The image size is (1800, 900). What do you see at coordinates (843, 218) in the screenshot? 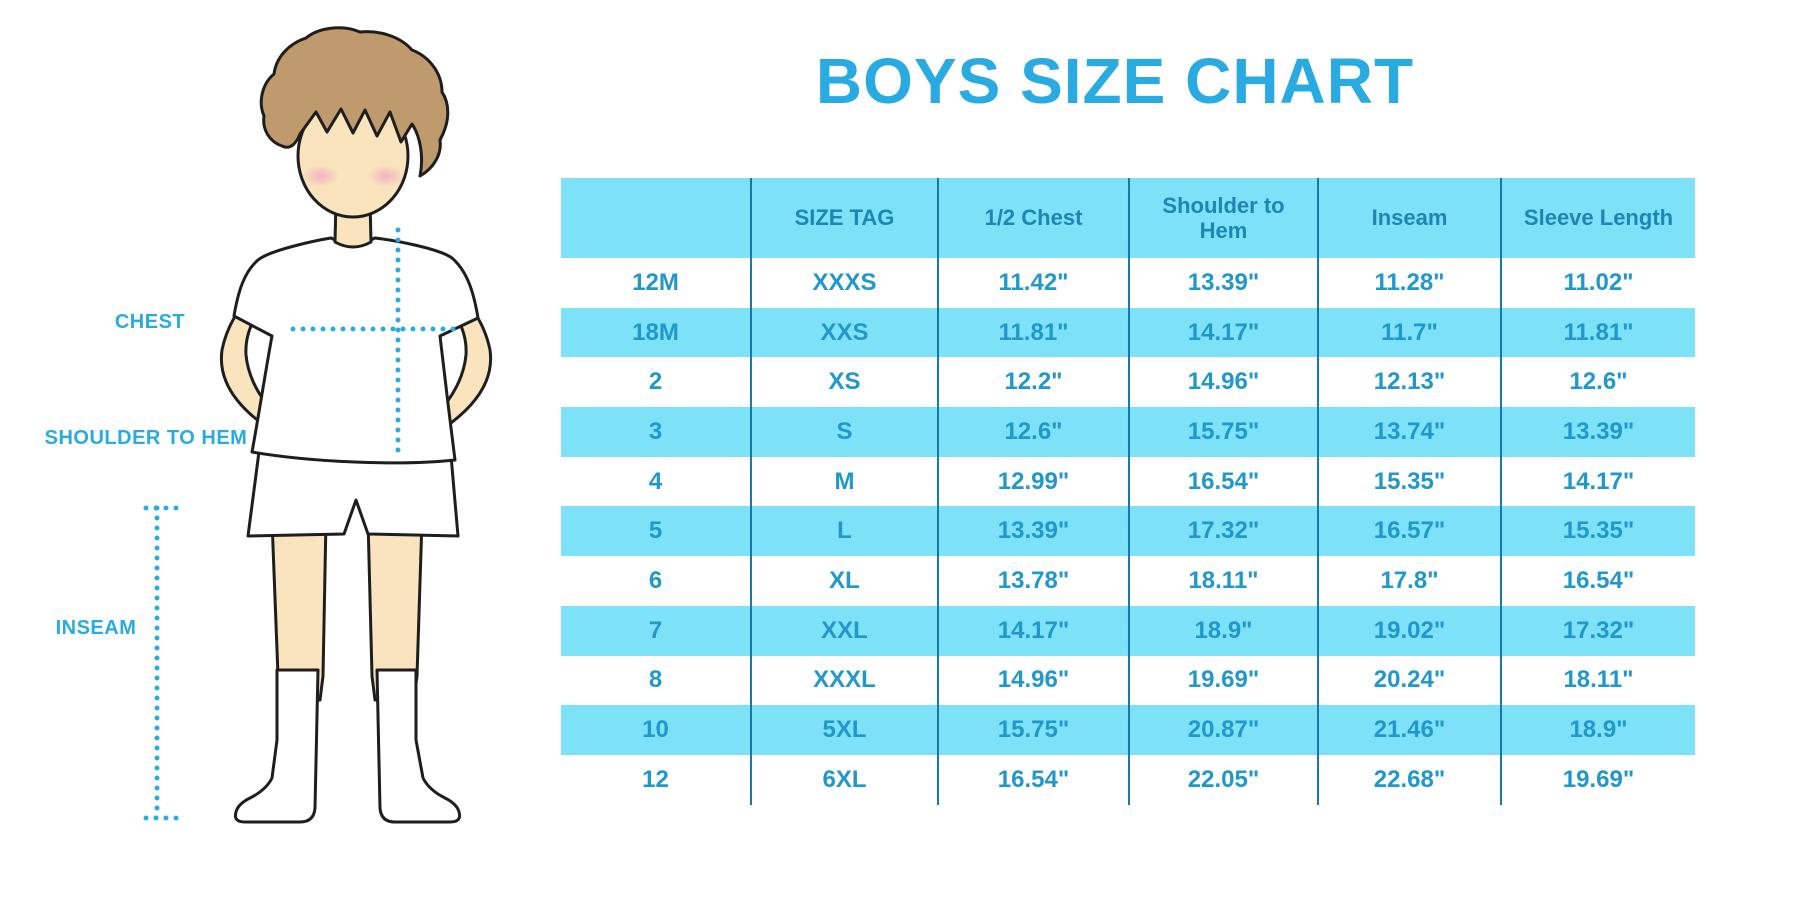
I see `column-header: SIZE TAG` at bounding box center [843, 218].